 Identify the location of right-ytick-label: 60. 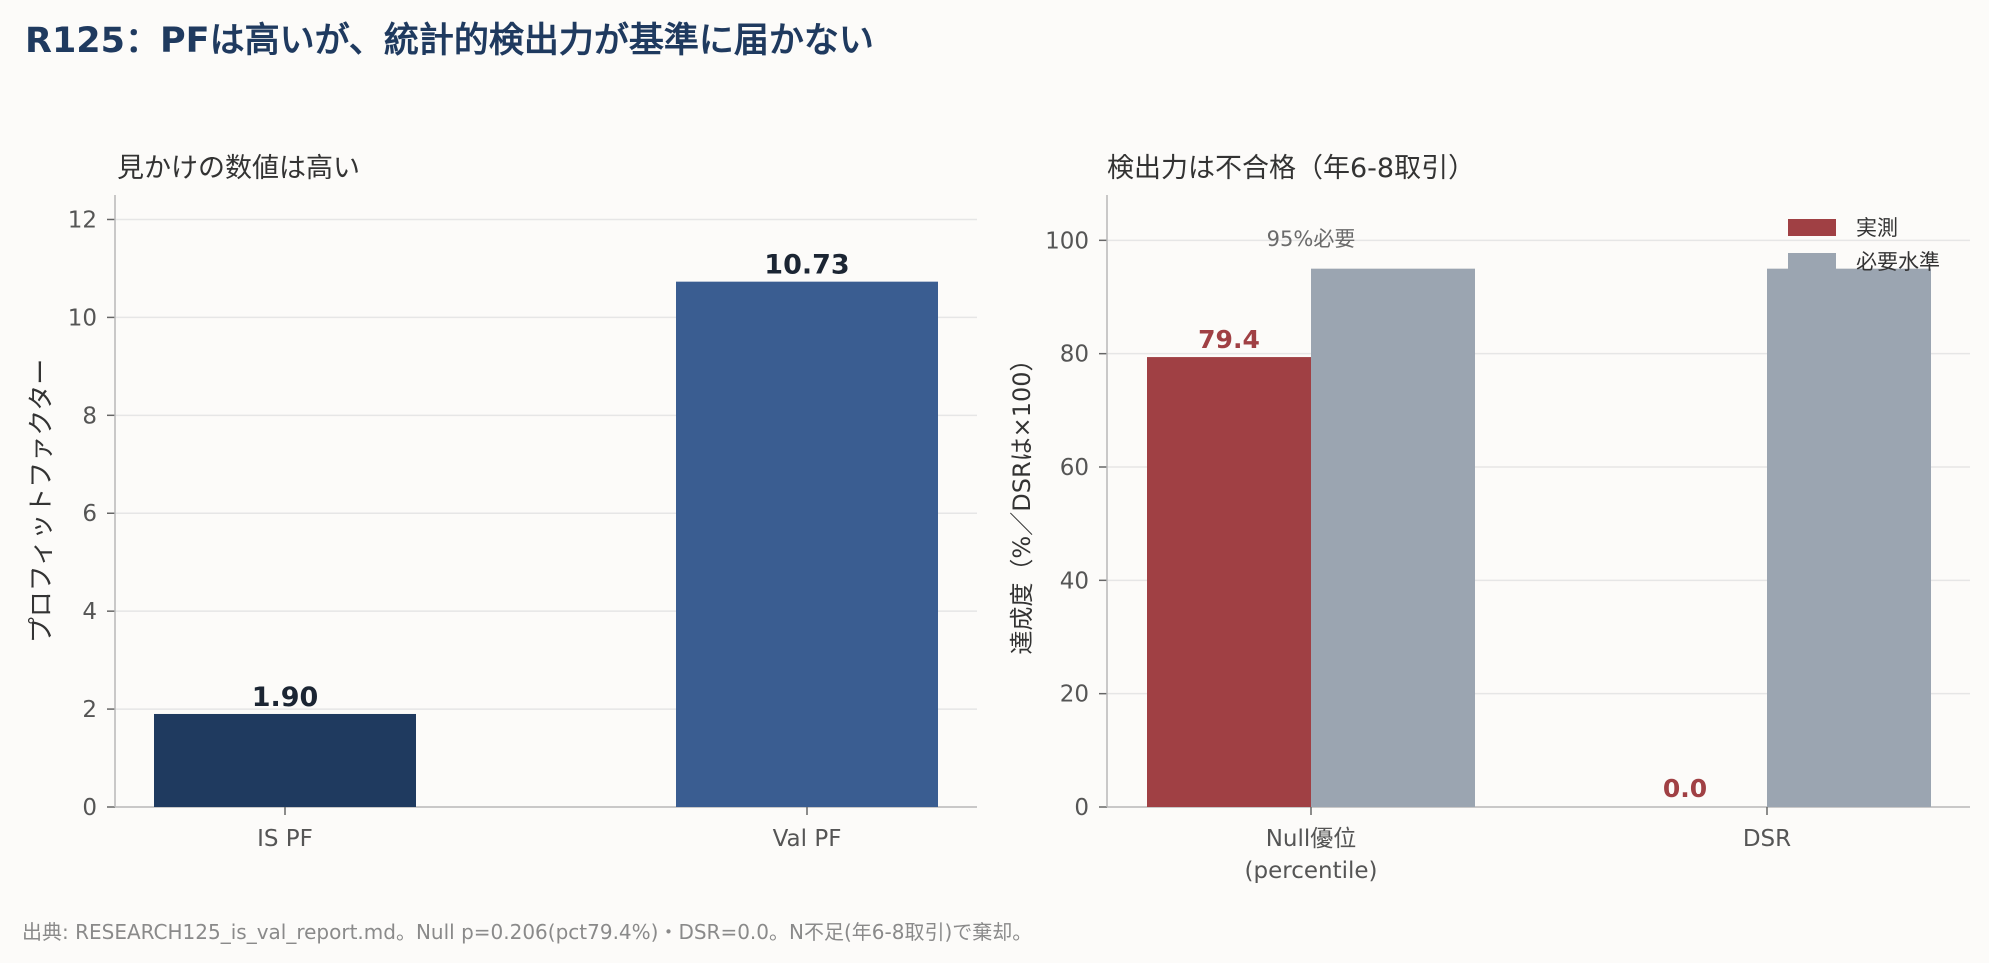
(1074, 468).